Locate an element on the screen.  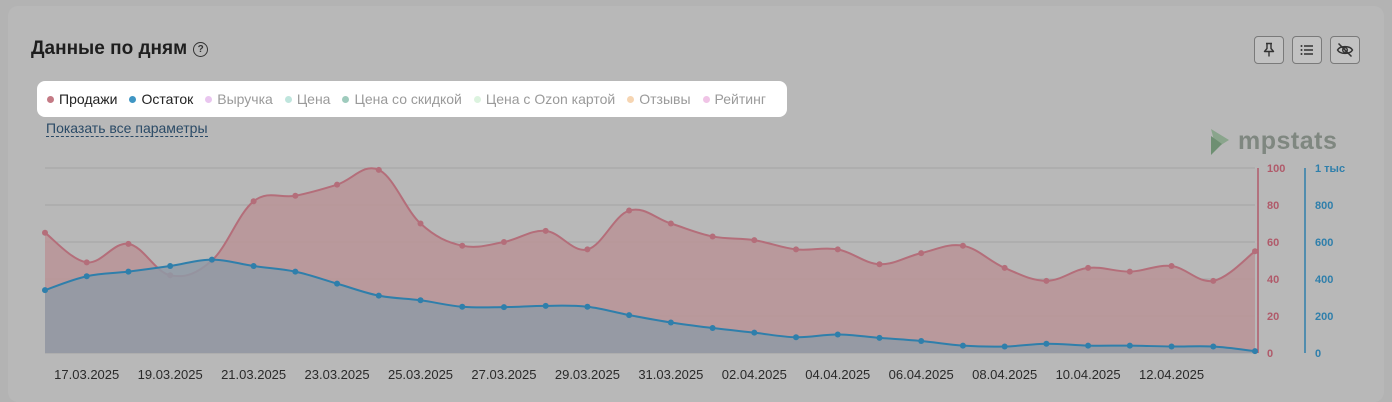
x-tick-label: 06.04.2025 is located at coordinates (921, 374).